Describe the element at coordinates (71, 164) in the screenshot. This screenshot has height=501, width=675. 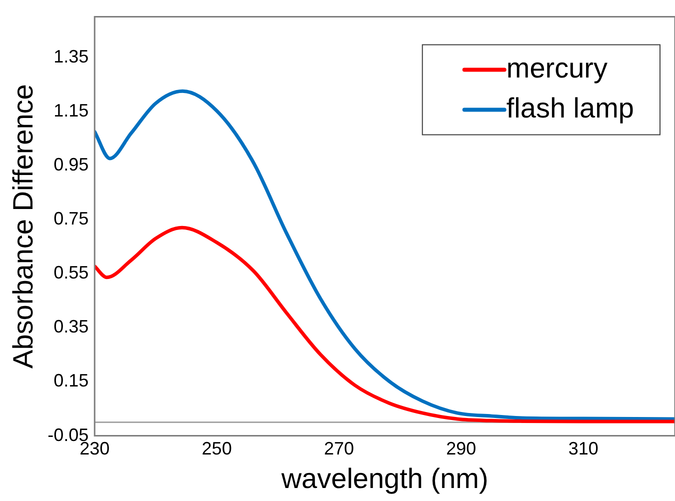
I see `y-tick-label: 0.95` at that location.